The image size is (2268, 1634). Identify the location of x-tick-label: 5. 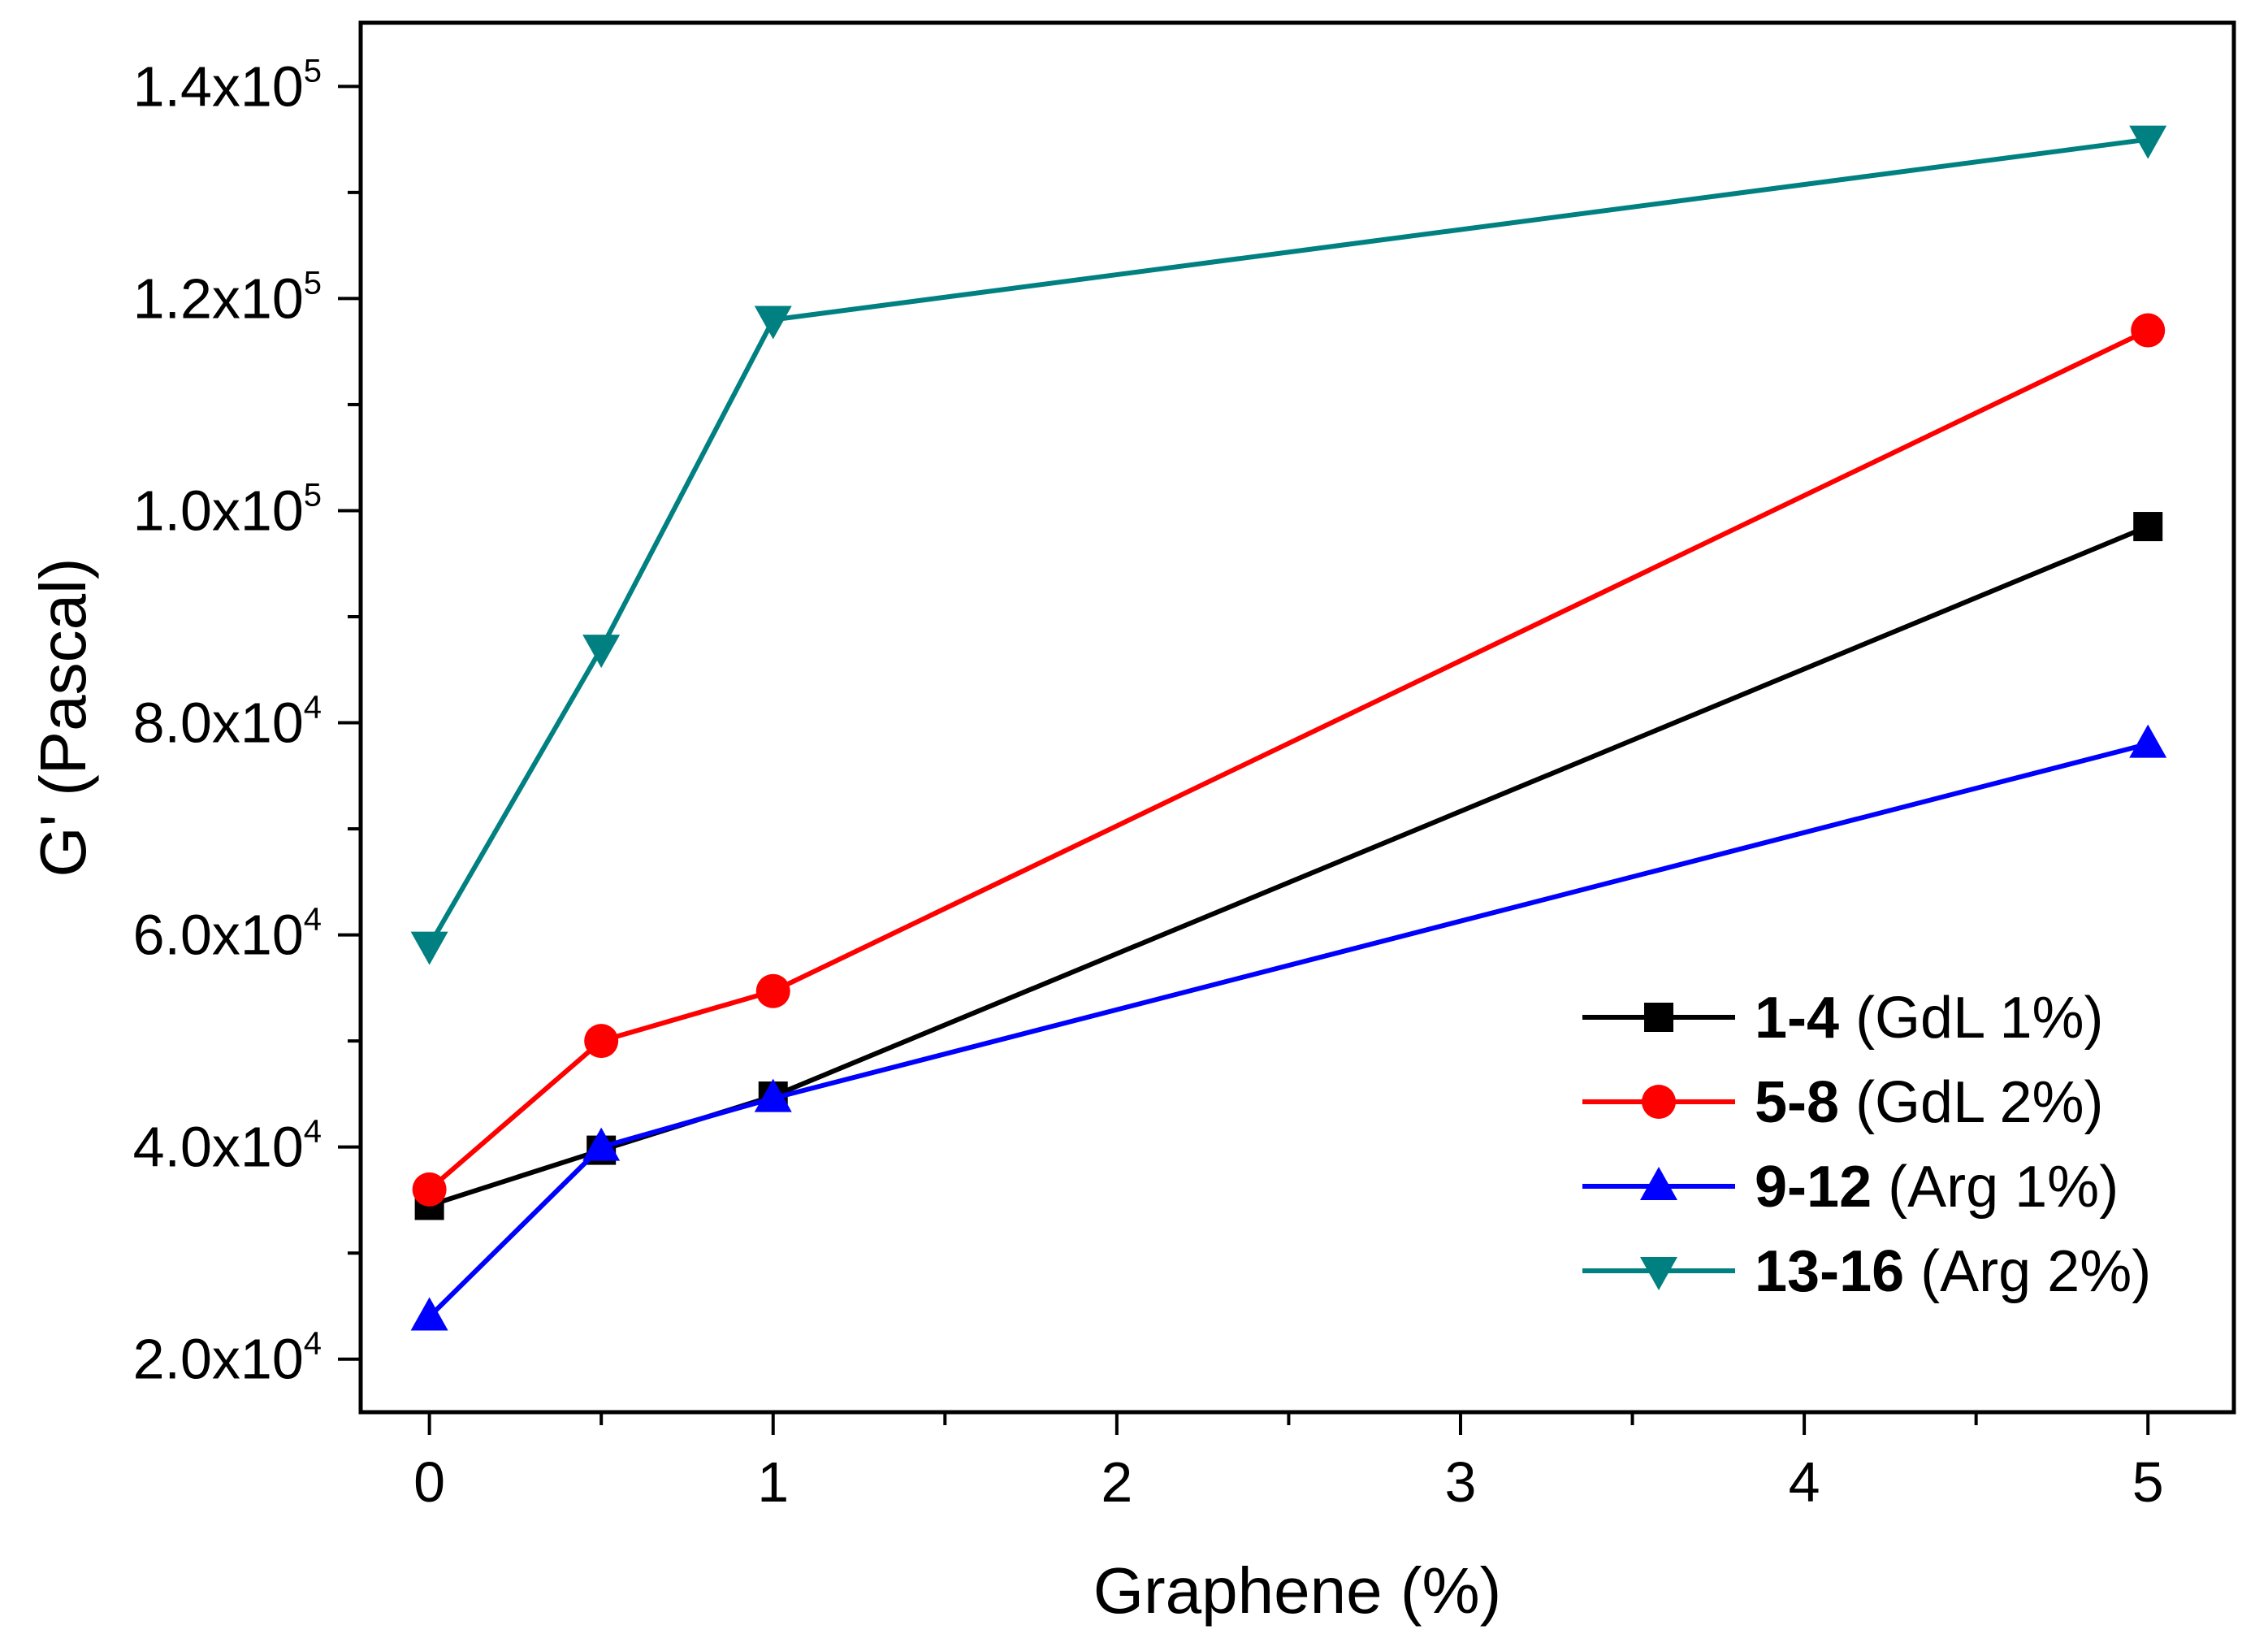
(2148, 1482).